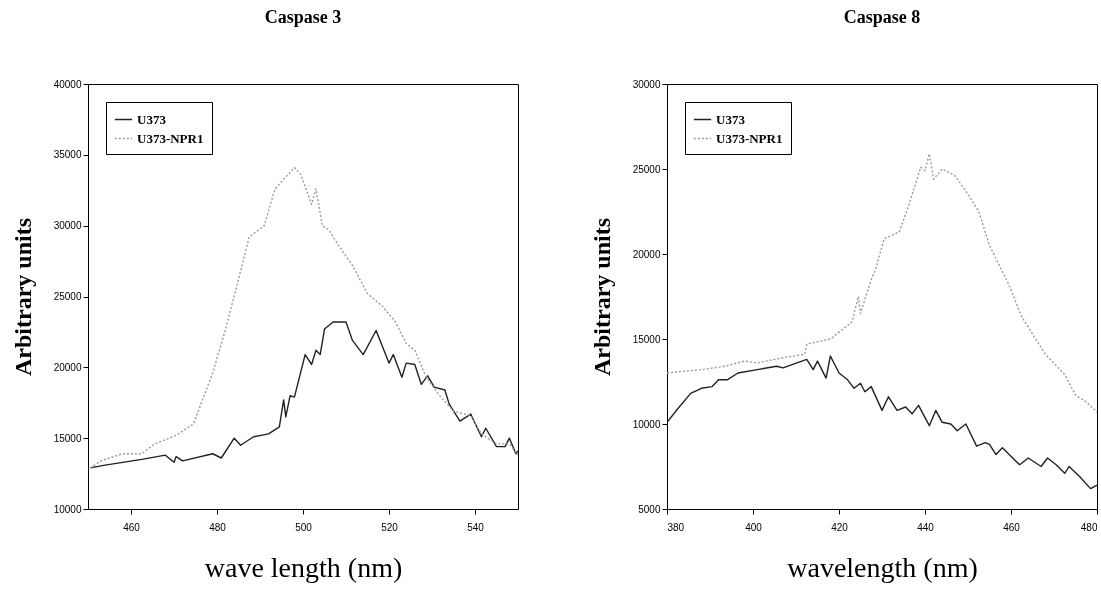  I want to click on y-tick-label: 35000, so click(67, 155).